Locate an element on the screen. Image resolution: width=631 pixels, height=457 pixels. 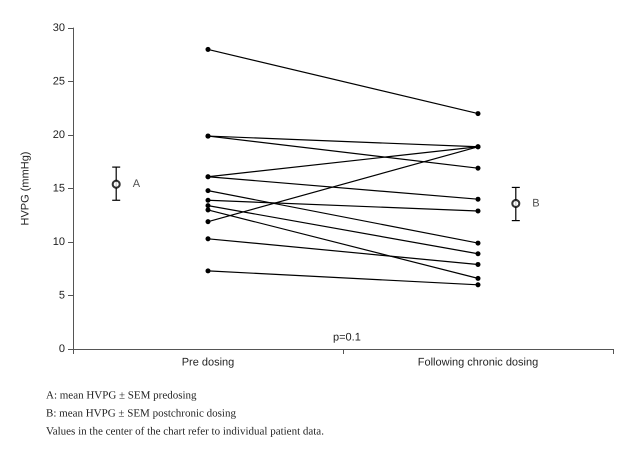
series-label: A is located at coordinates (136, 184).